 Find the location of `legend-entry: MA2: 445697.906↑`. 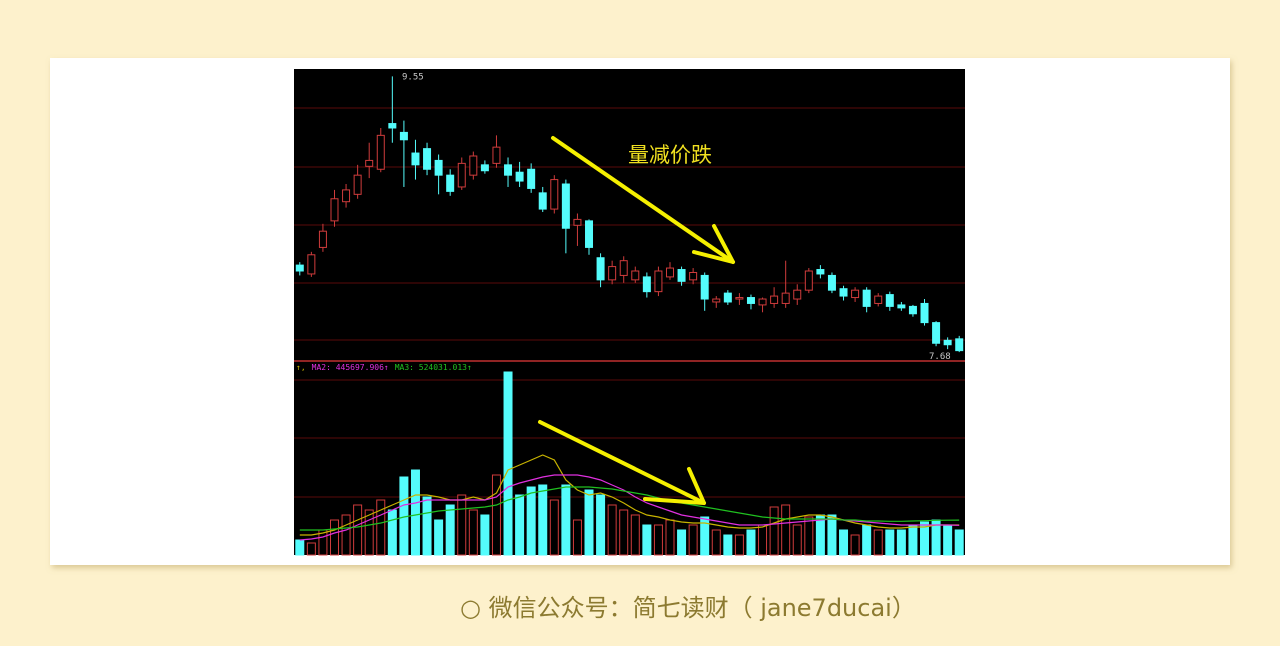

legend-entry: MA2: 445697.906↑ is located at coordinates (350, 367).